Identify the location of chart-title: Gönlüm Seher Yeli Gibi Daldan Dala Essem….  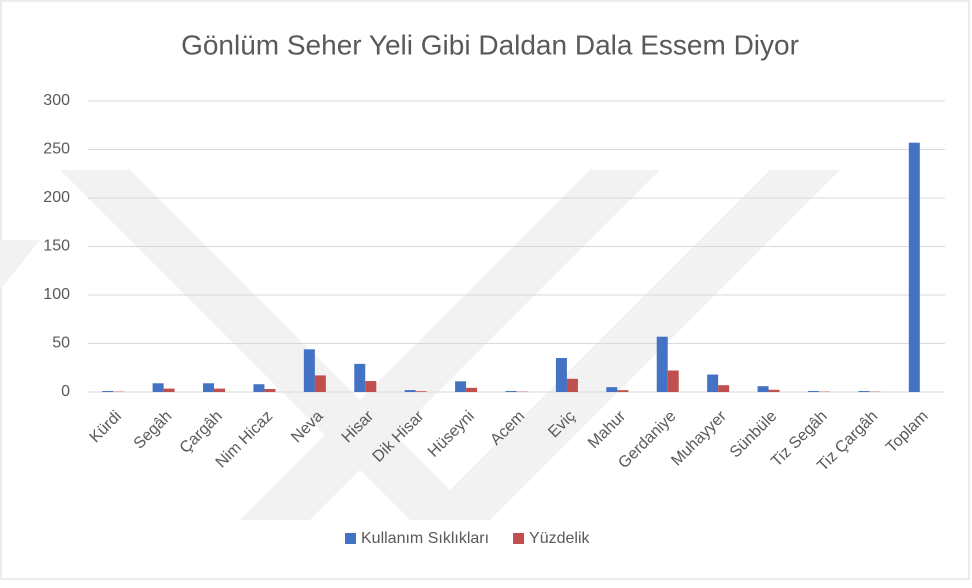
(490, 44).